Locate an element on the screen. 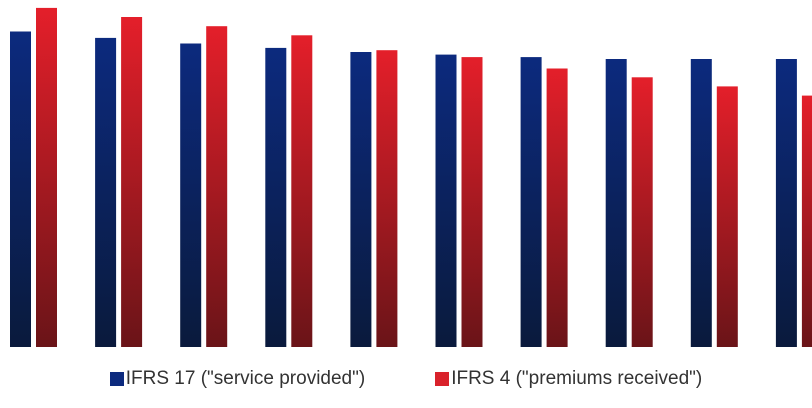  legend-item-ifrs4: IFRS 4 ("premiums received") is located at coordinates (568, 379).